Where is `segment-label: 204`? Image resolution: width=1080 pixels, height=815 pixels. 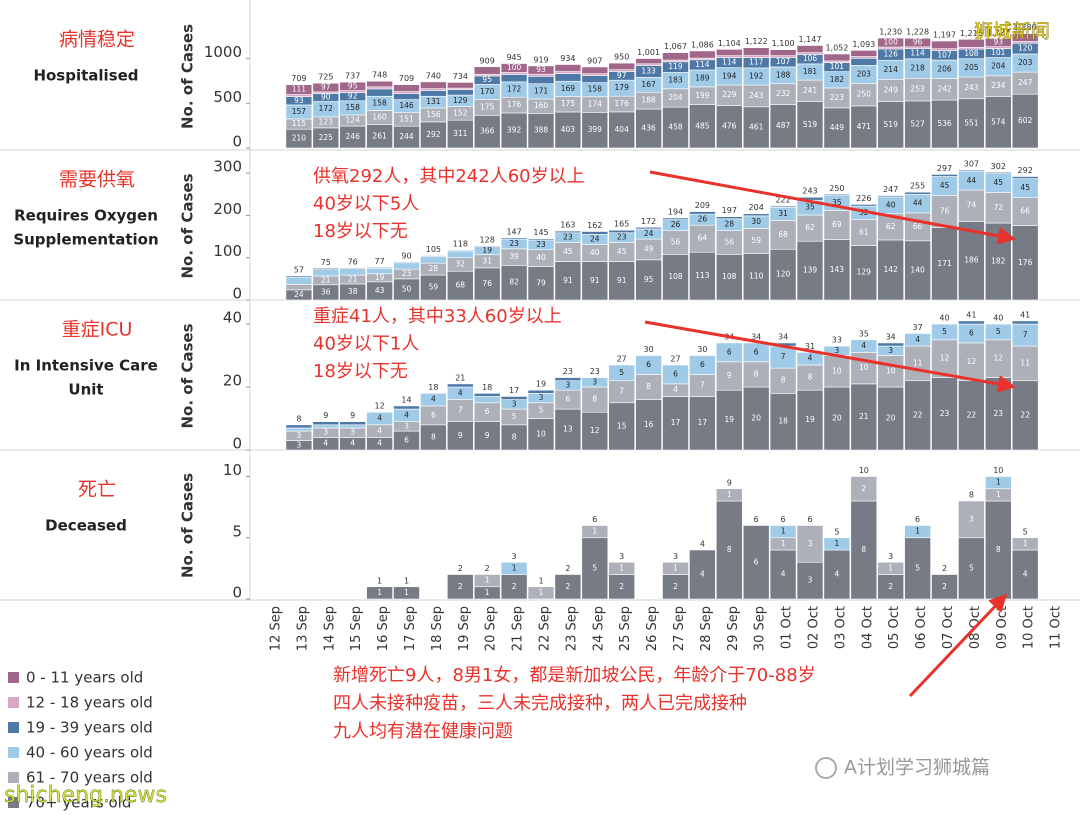
segment-label: 204 is located at coordinates (998, 66).